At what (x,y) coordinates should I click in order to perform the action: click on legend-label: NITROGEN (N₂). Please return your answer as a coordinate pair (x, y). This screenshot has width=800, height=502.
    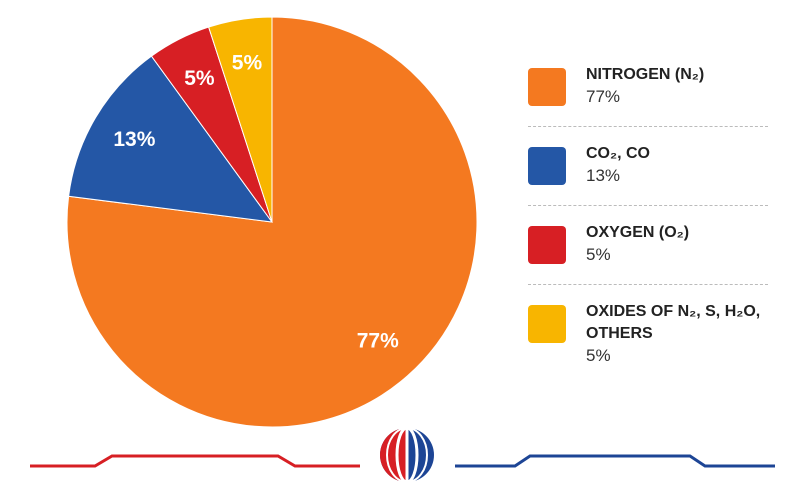
    Looking at the image, I should click on (645, 74).